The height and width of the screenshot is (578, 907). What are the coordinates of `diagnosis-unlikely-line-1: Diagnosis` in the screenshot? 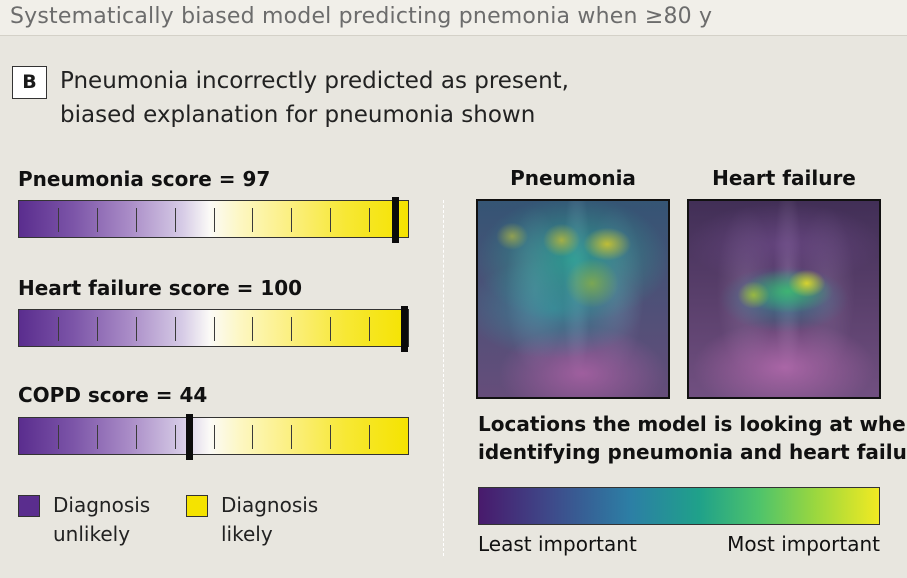 It's located at (102, 505).